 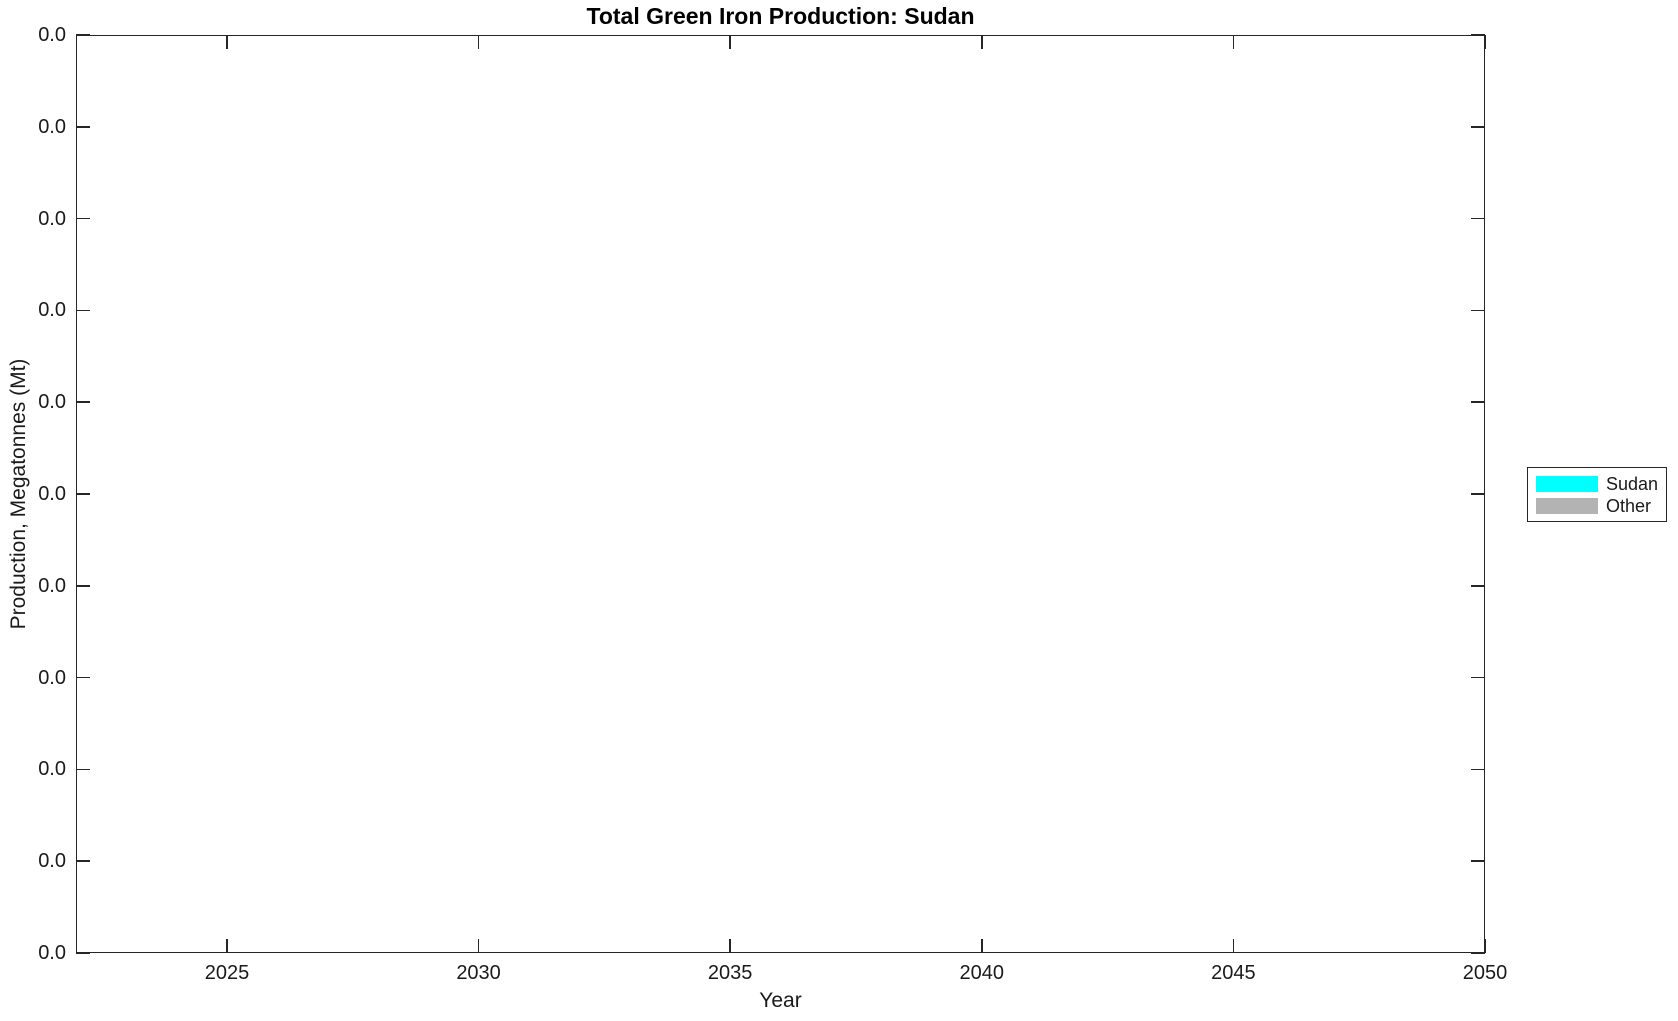 I want to click on legend-box: Sudan Other, so click(x=1597, y=494).